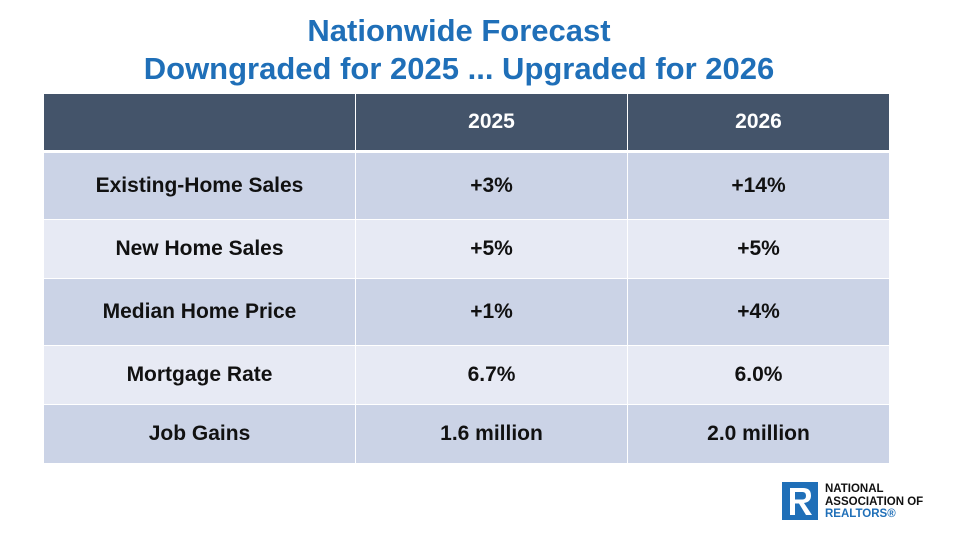  I want to click on value-2026: +4%, so click(758, 312).